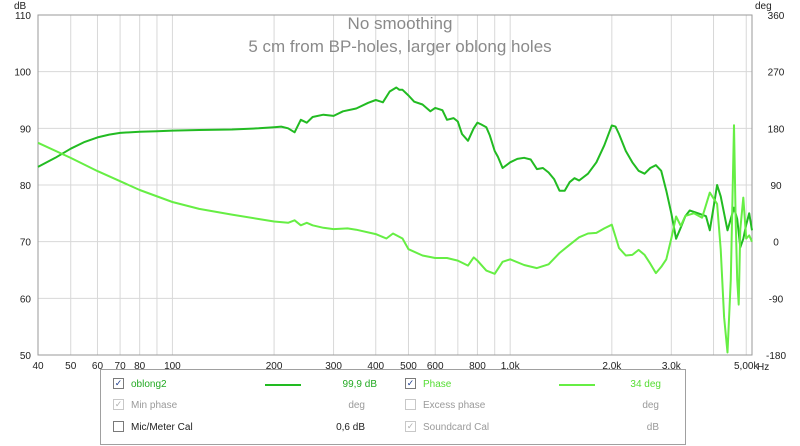 The image size is (800, 446). Describe the element at coordinates (746, 366) in the screenshot. I see `x-tick-label: 5,00k` at that location.